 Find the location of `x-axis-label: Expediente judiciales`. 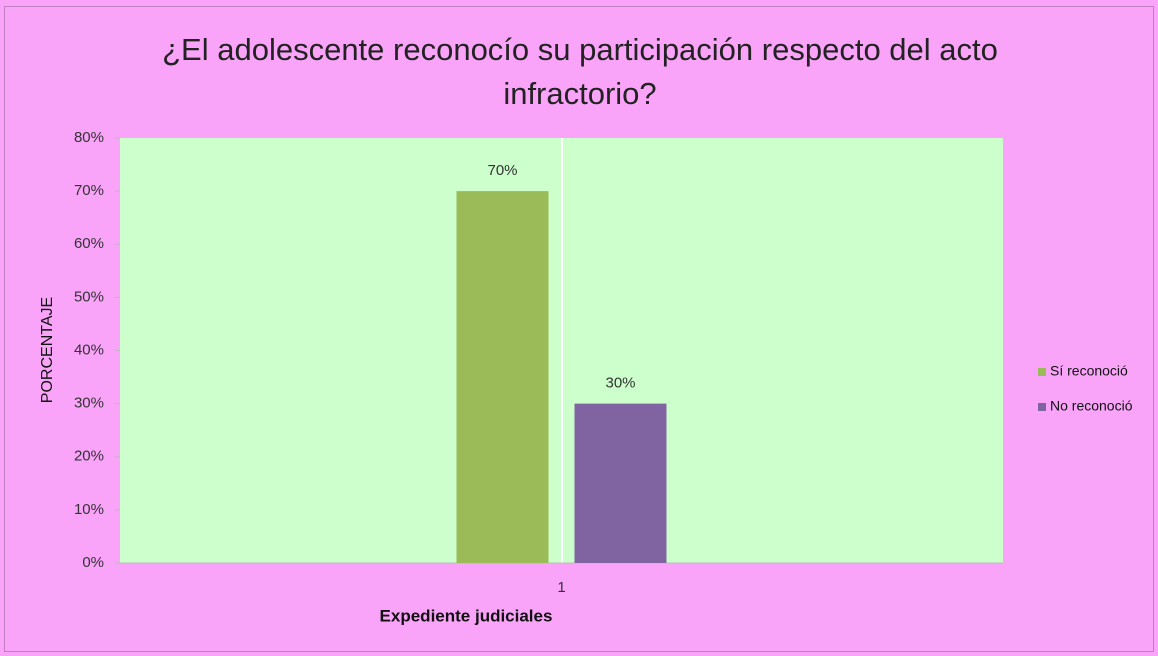

x-axis-label: Expediente judiciales is located at coordinates (466, 615).